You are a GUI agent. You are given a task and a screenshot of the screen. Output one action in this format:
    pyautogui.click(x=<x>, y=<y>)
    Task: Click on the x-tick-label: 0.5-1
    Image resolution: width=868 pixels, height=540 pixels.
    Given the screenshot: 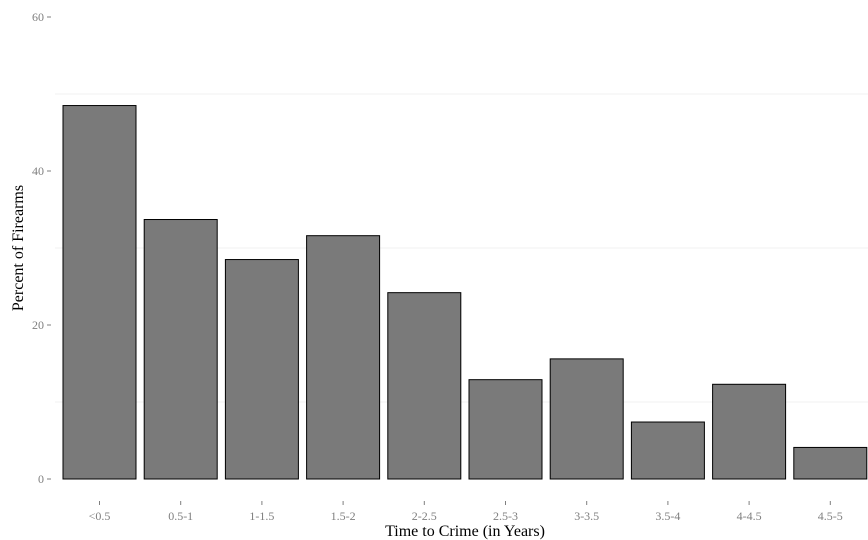 What is the action you would take?
    pyautogui.click(x=180, y=516)
    